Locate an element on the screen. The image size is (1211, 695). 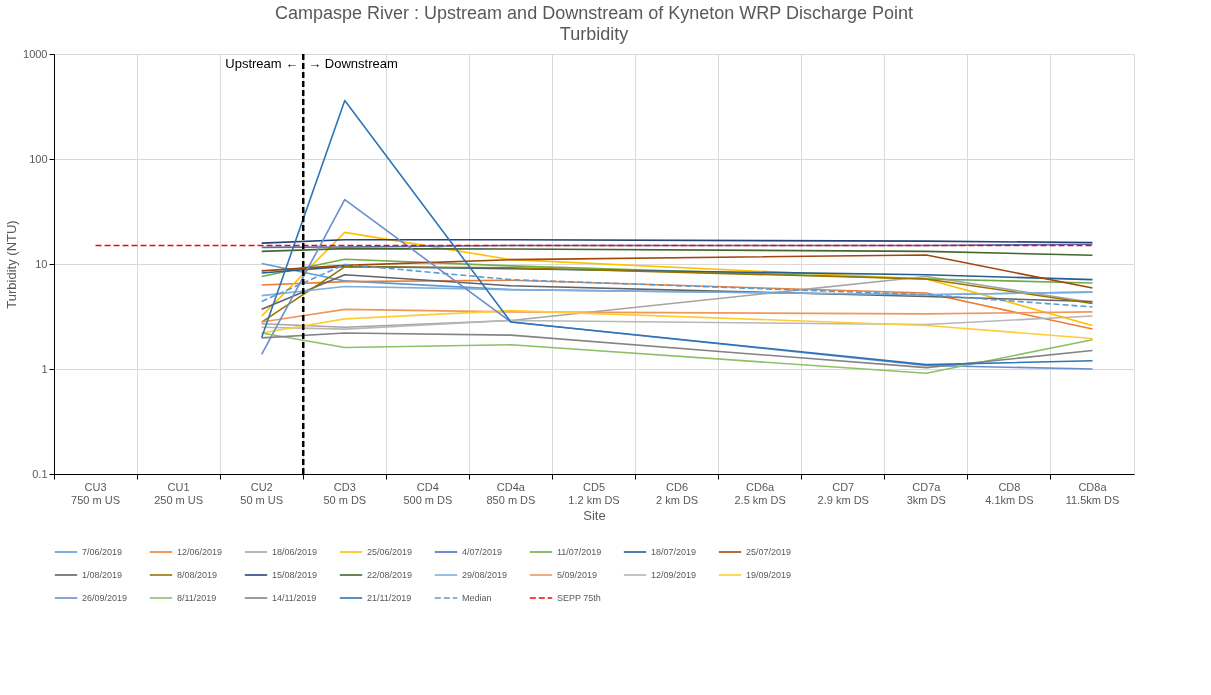
legend-label: 18/07/2019 is located at coordinates (674, 552).